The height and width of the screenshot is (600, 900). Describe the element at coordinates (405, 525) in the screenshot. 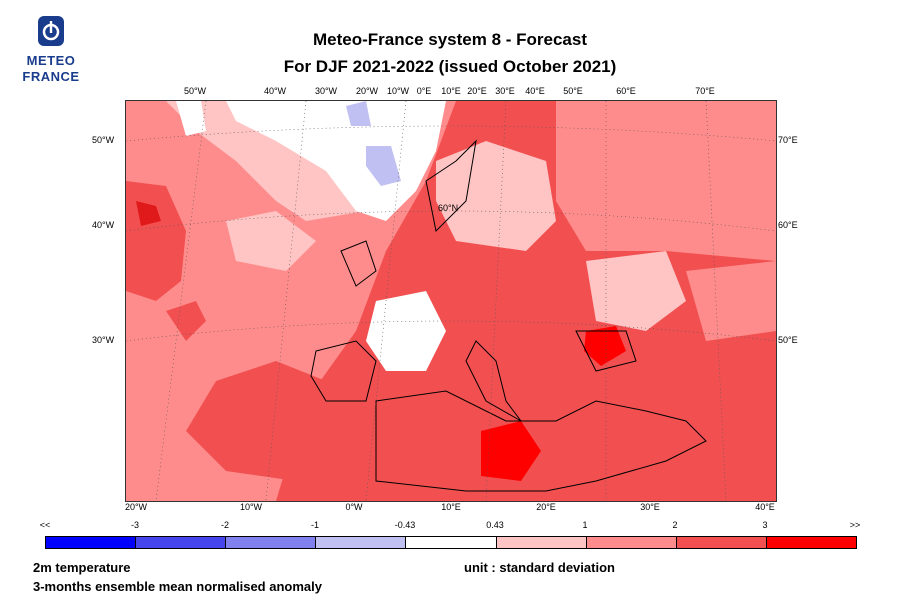

I see `legend-tick: -0.43` at that location.